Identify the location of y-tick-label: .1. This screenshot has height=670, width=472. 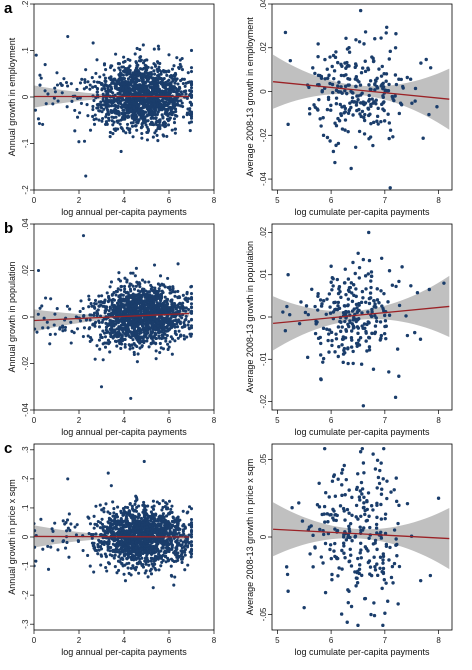
(25, 50).